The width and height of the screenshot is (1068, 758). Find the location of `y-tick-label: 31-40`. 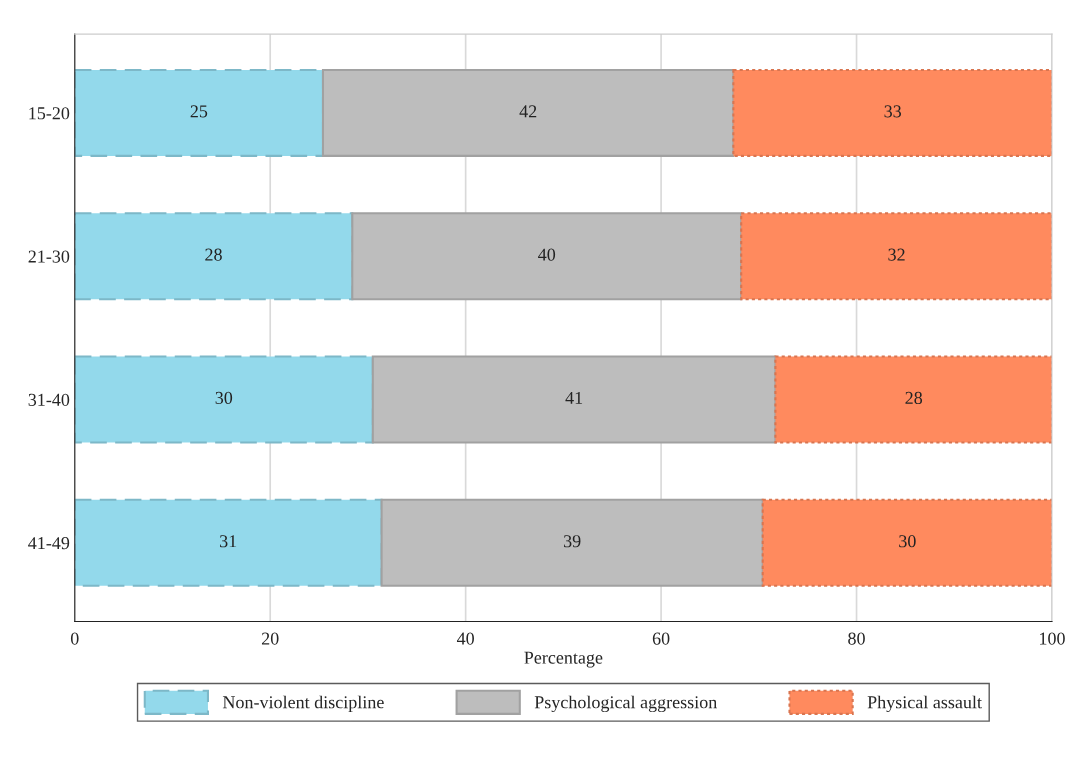

y-tick-label: 31-40 is located at coordinates (49, 399).